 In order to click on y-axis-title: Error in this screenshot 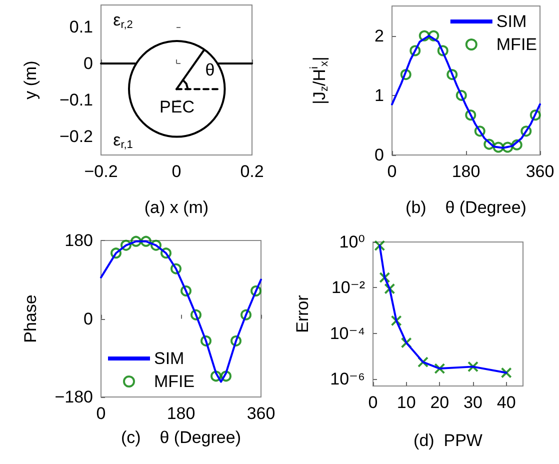, I will do `click(302, 313)`.